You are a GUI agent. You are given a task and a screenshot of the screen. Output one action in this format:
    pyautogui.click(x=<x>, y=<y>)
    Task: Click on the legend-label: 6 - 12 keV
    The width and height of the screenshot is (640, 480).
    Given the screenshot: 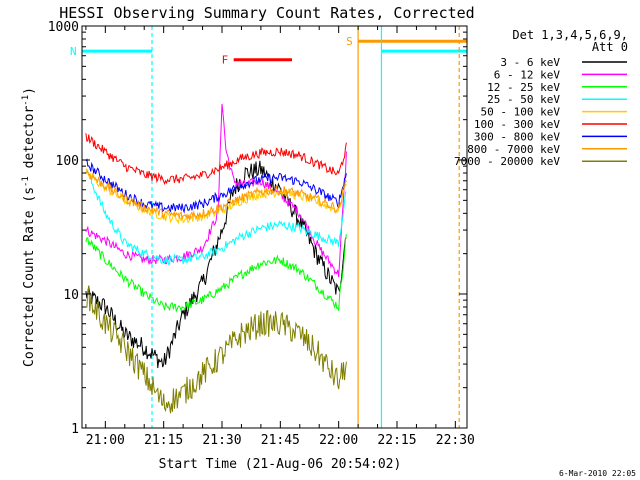 What is the action you would take?
    pyautogui.click(x=527, y=74)
    